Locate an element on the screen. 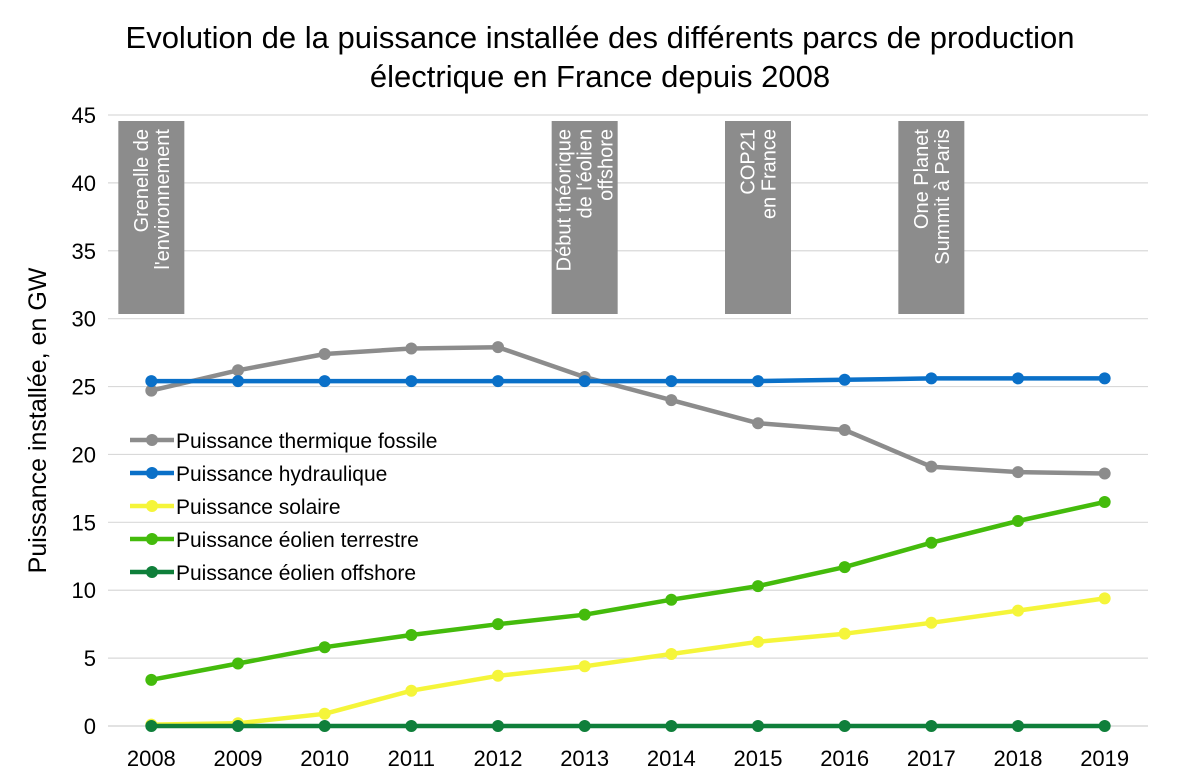  y-tick-label: 35 is located at coordinates (84, 251).